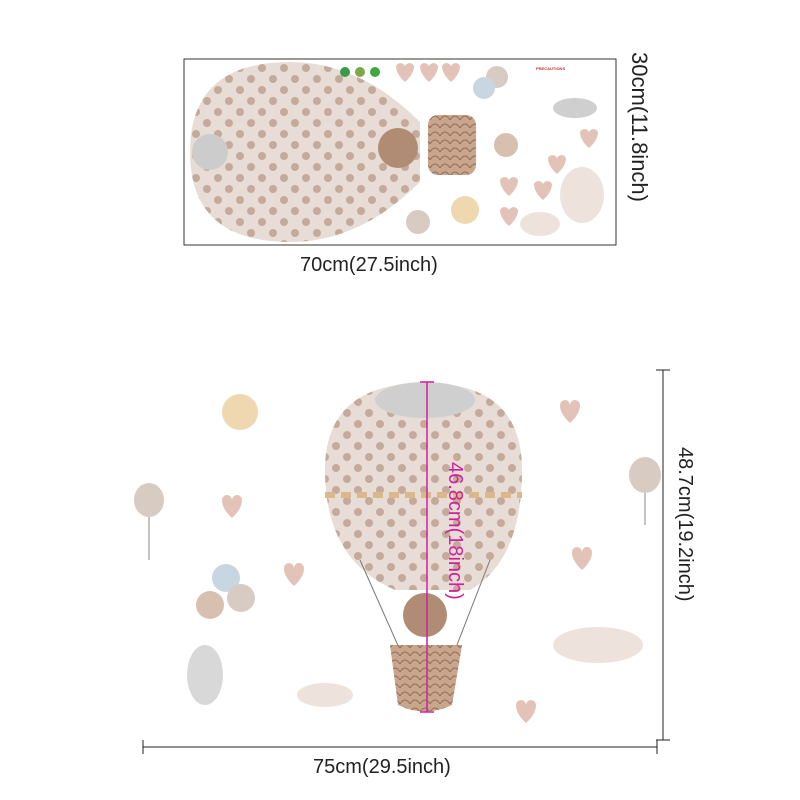  What do you see at coordinates (240, 412) in the screenshot?
I see `sun` at bounding box center [240, 412].